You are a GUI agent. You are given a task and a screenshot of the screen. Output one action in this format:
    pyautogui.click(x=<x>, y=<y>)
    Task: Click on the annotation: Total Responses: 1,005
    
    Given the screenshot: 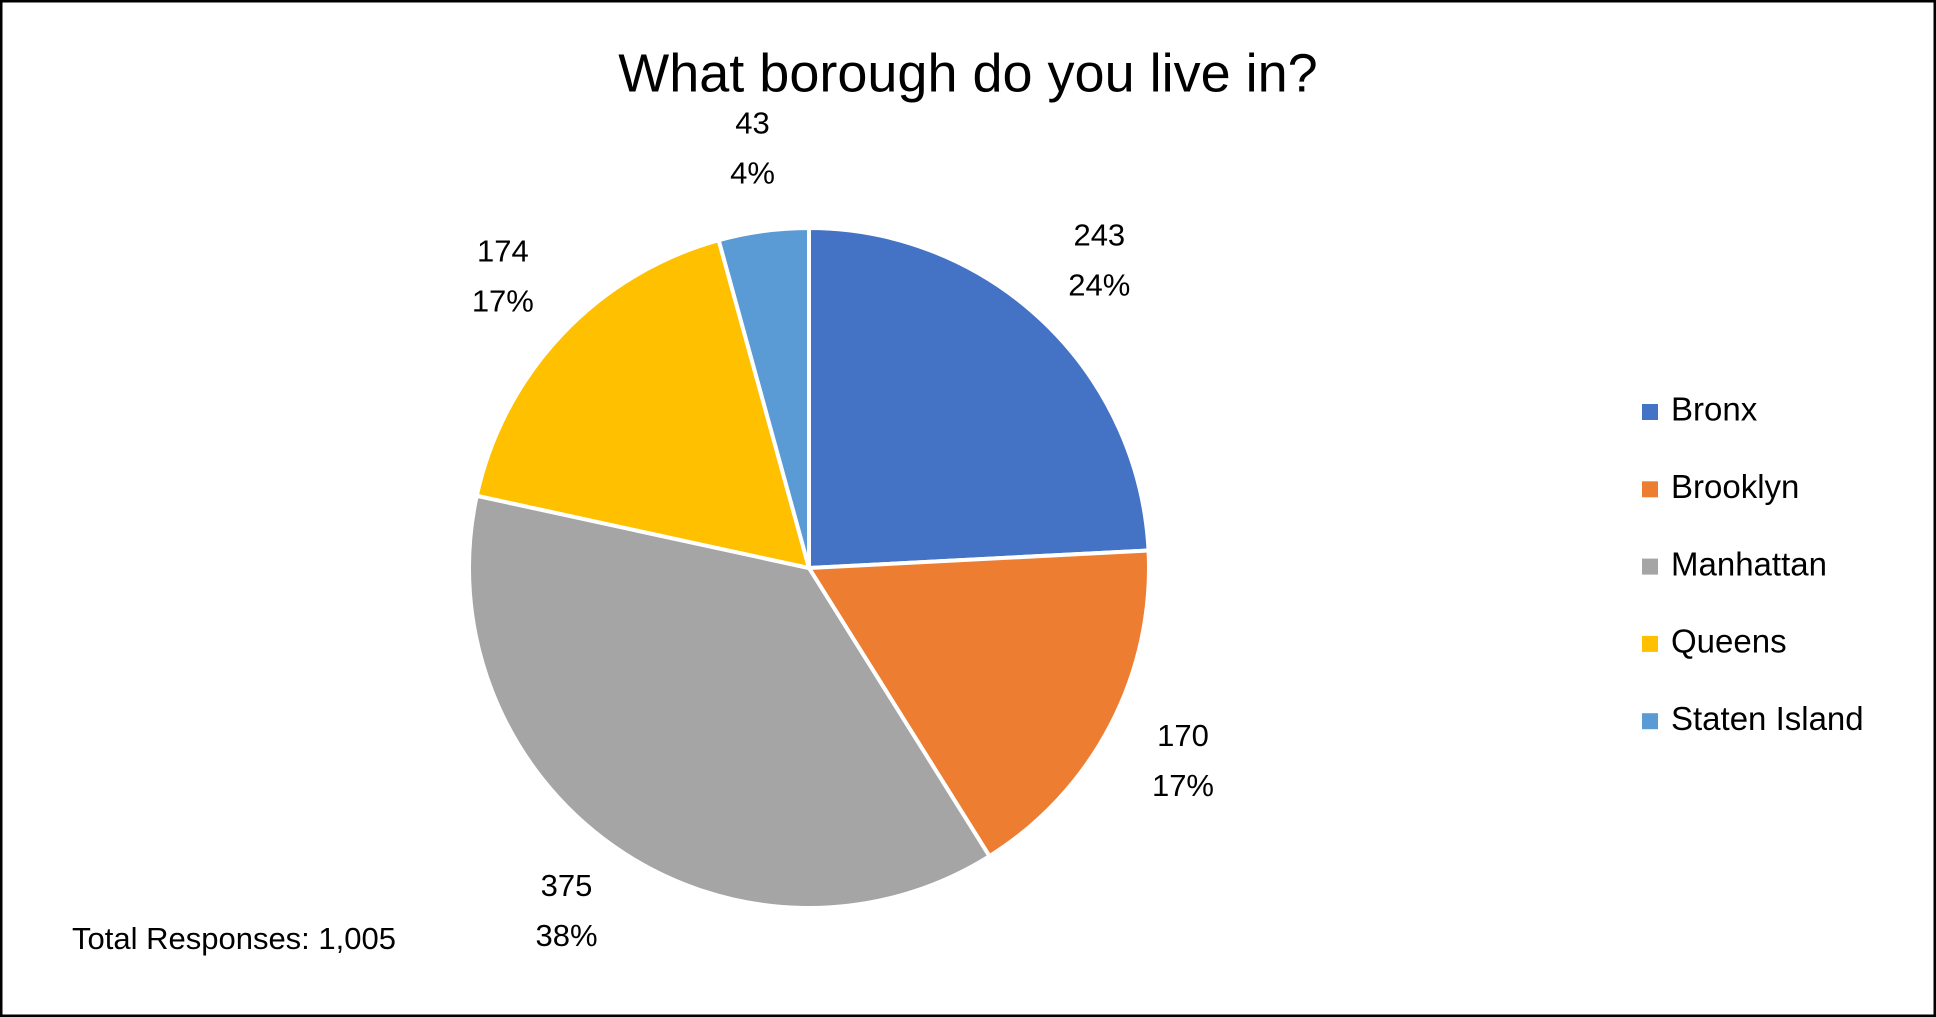 What is the action you would take?
    pyautogui.click(x=234, y=938)
    